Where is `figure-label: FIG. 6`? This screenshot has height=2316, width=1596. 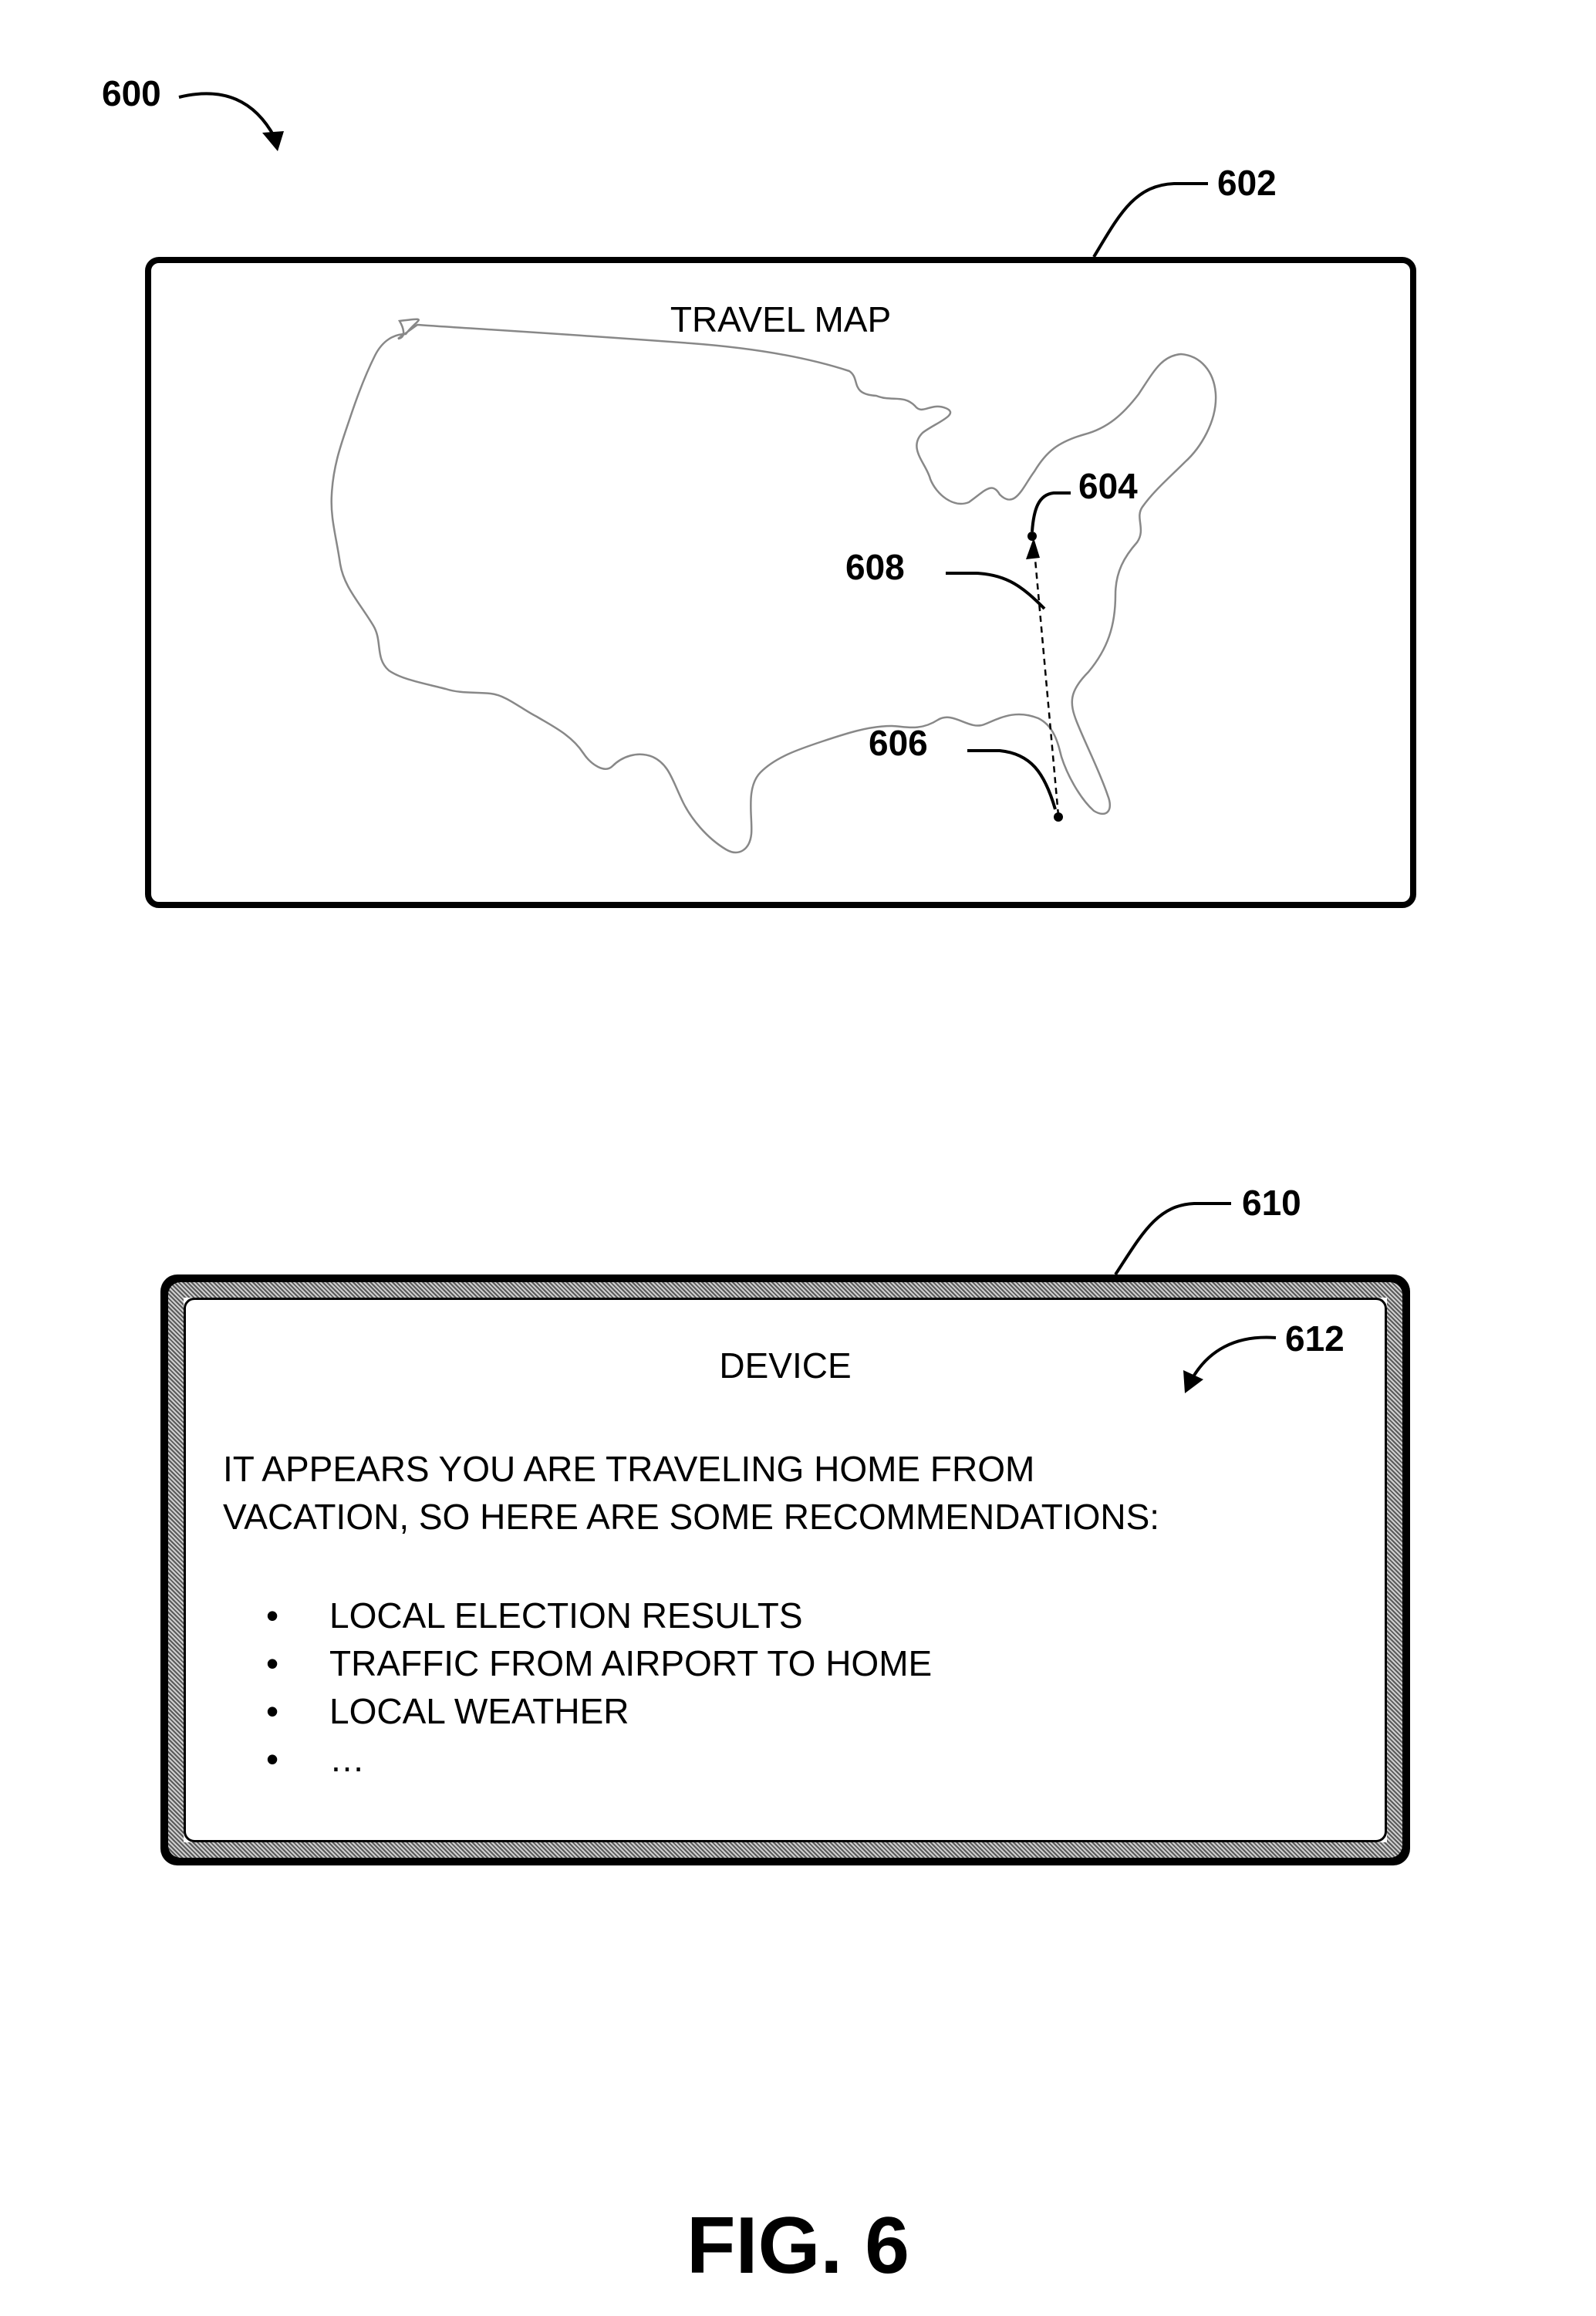
figure-label: FIG. 6 is located at coordinates (798, 2246).